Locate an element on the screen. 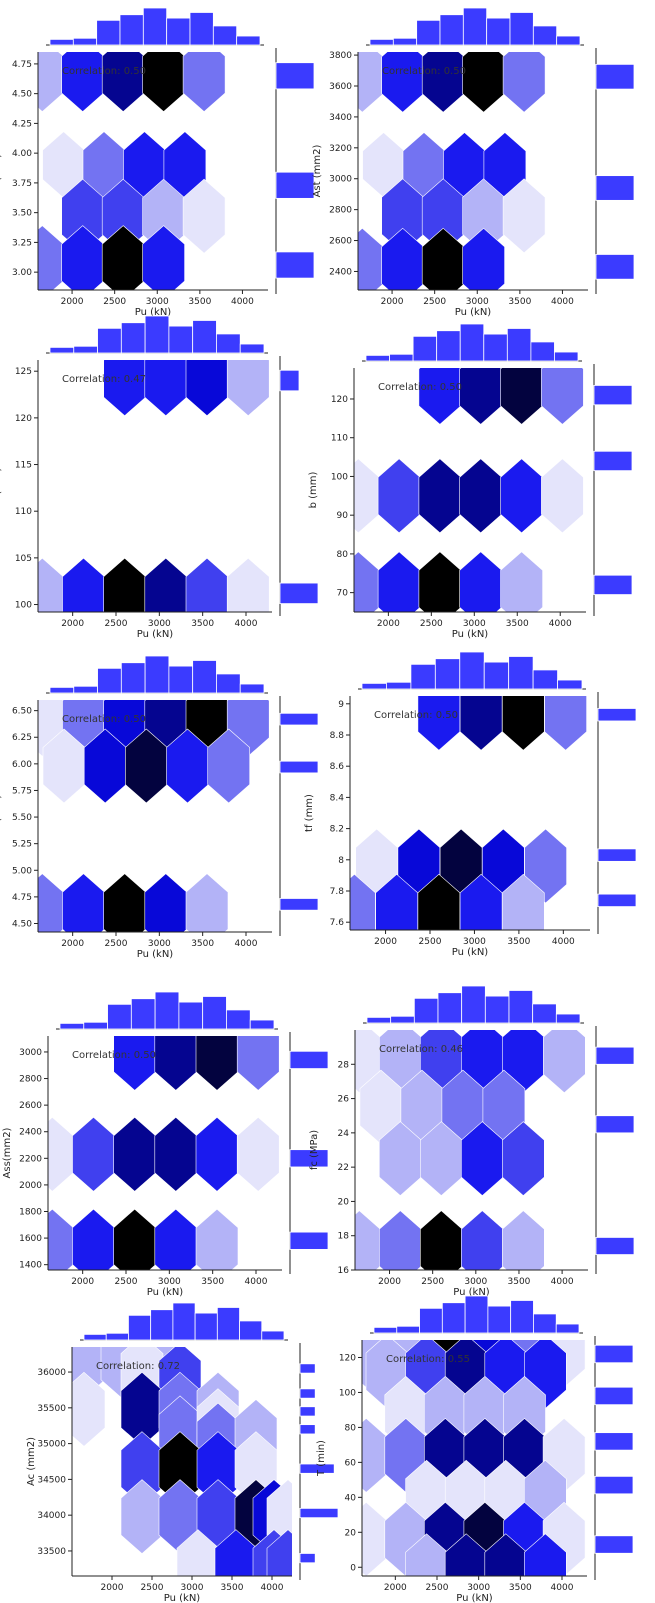 The width and height of the screenshot is (655, 1603). y-tick-label: 40 is located at coordinates (351, 1498).